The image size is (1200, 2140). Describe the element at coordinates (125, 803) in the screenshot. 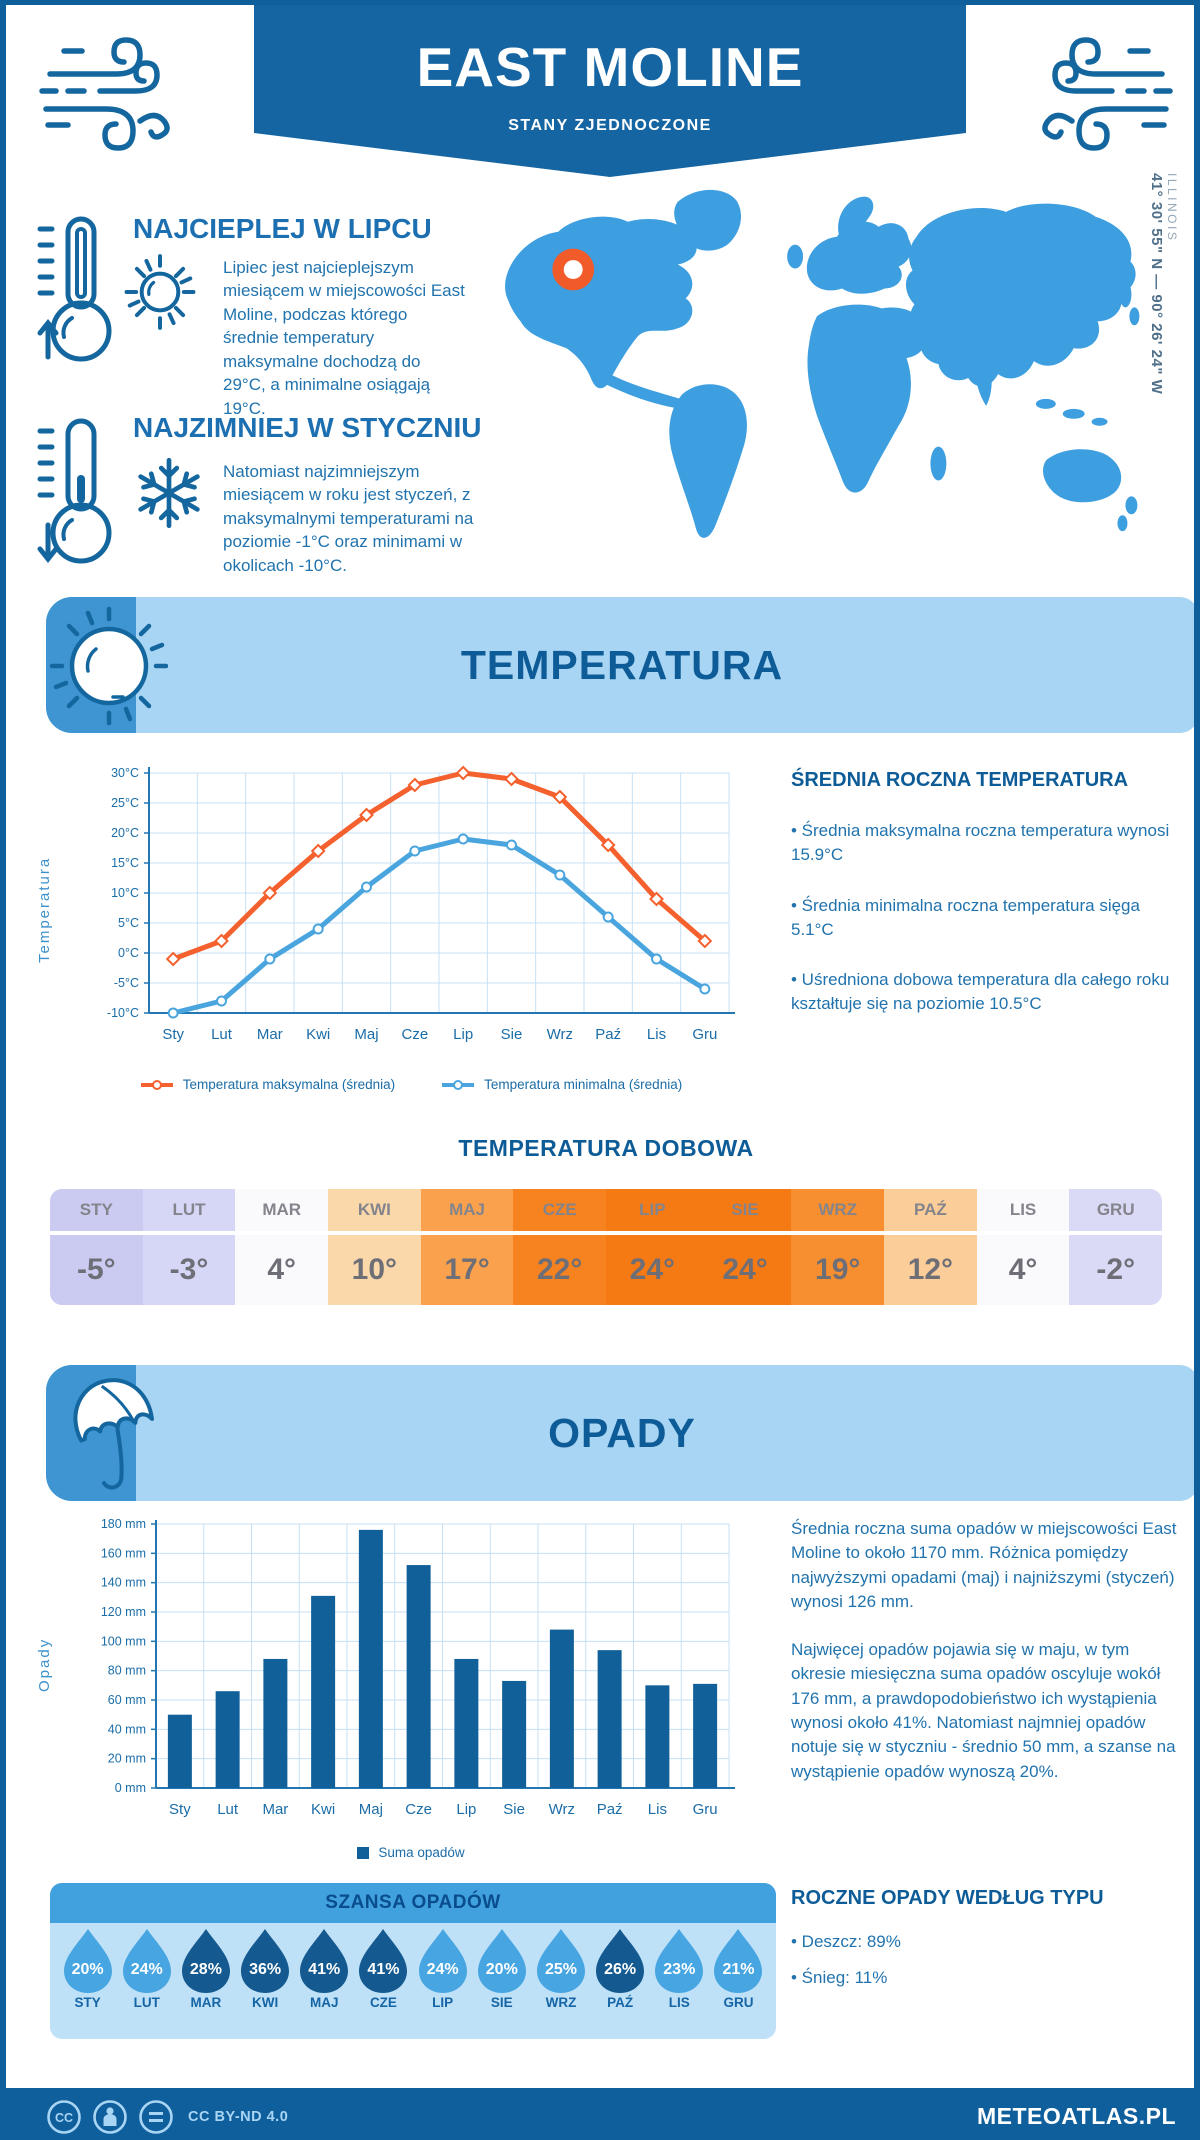

I see `svg-text: 25°C` at that location.